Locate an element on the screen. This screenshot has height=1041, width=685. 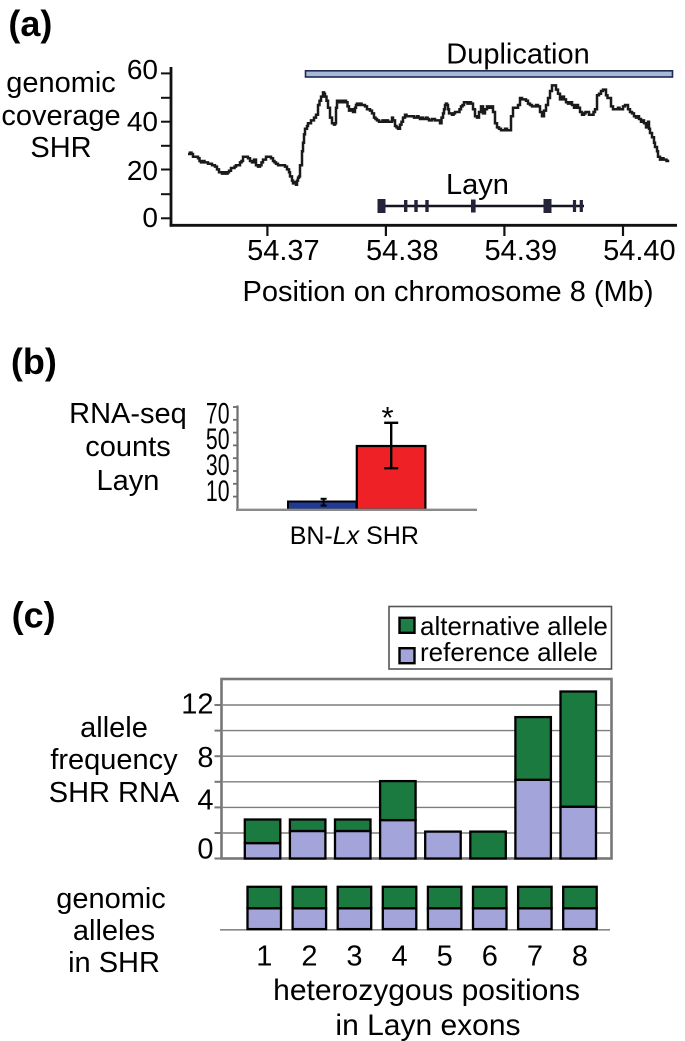
svg-text: allele is located at coordinates (114, 728).